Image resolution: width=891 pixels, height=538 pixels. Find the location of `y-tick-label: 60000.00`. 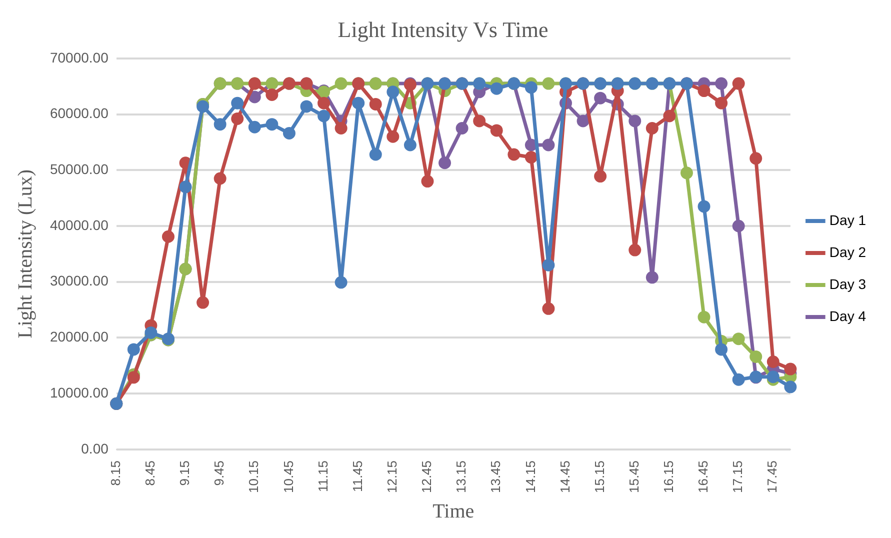

y-tick-label: 60000.00 is located at coordinates (79, 113).